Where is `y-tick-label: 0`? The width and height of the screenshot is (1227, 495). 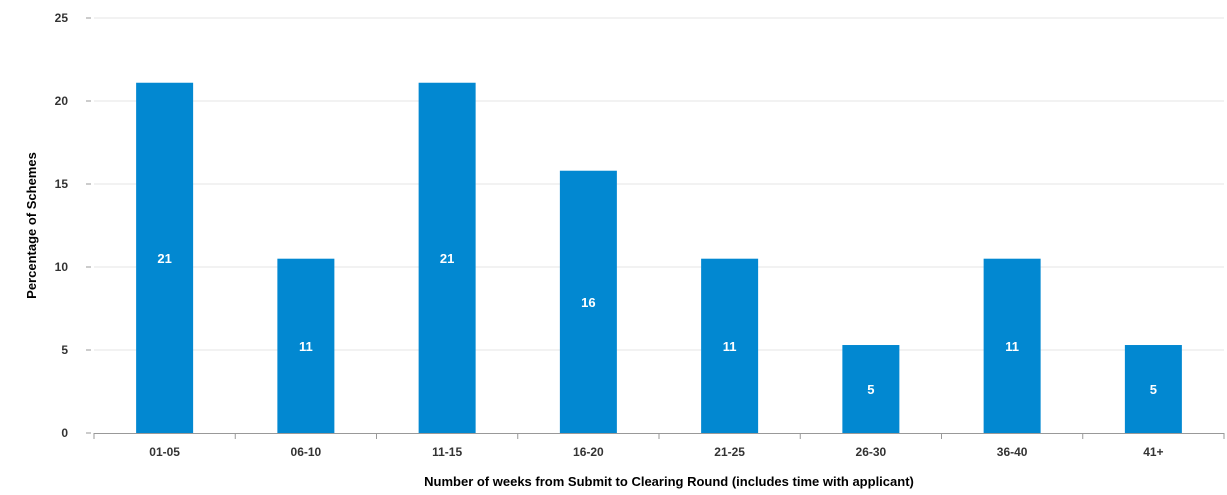 y-tick-label: 0 is located at coordinates (64, 433).